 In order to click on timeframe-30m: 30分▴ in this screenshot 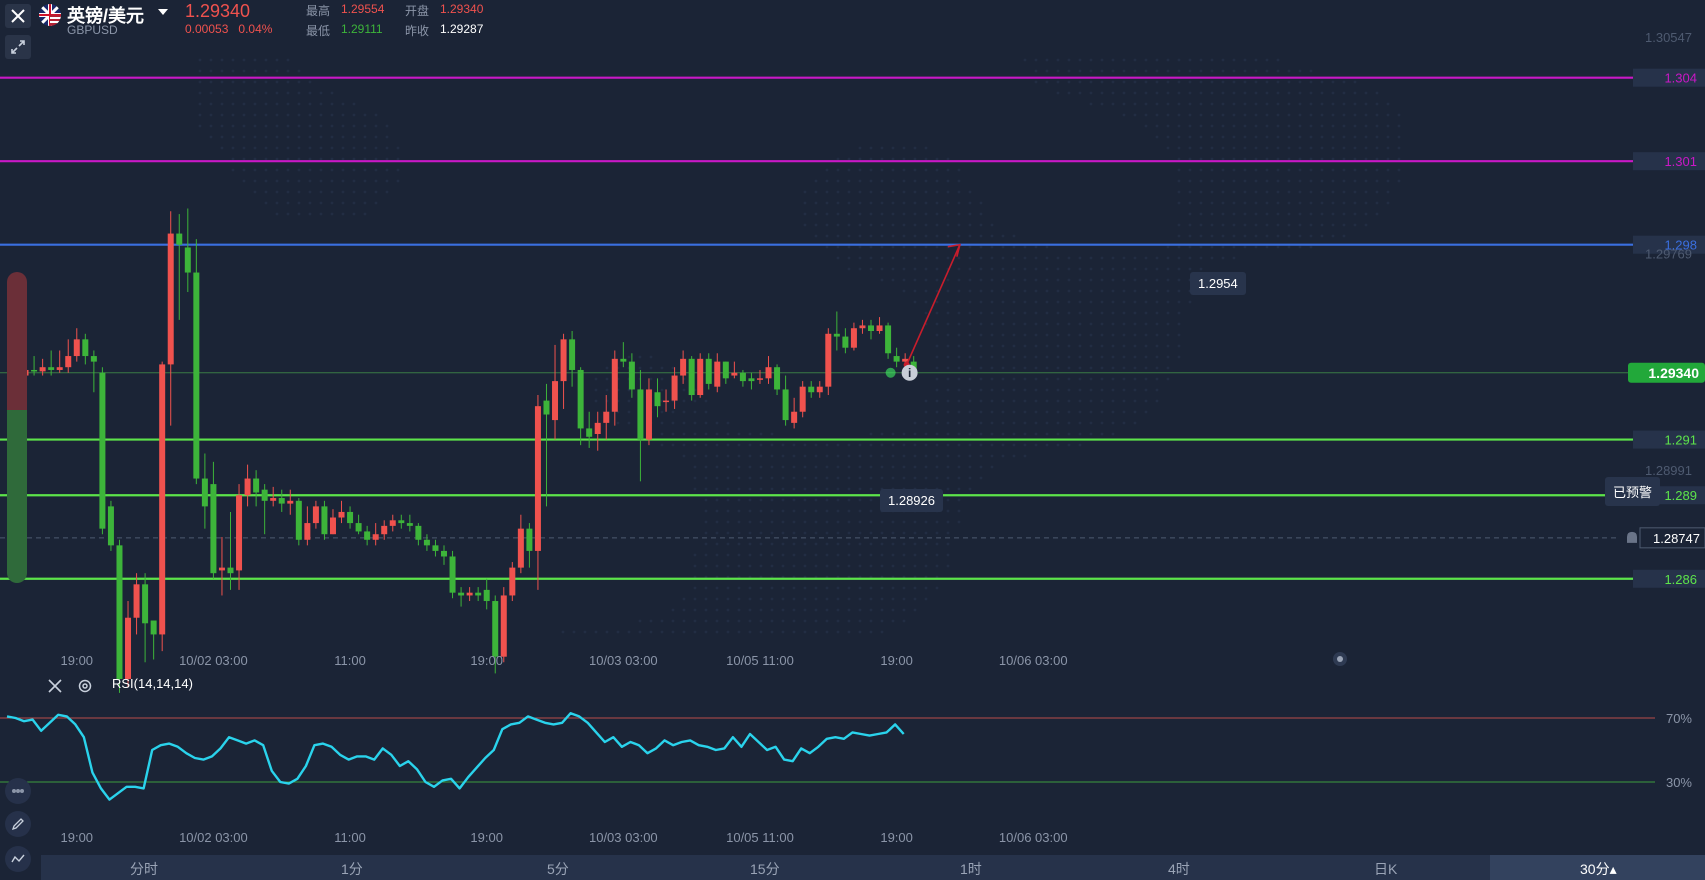, I will do `click(1598, 869)`.